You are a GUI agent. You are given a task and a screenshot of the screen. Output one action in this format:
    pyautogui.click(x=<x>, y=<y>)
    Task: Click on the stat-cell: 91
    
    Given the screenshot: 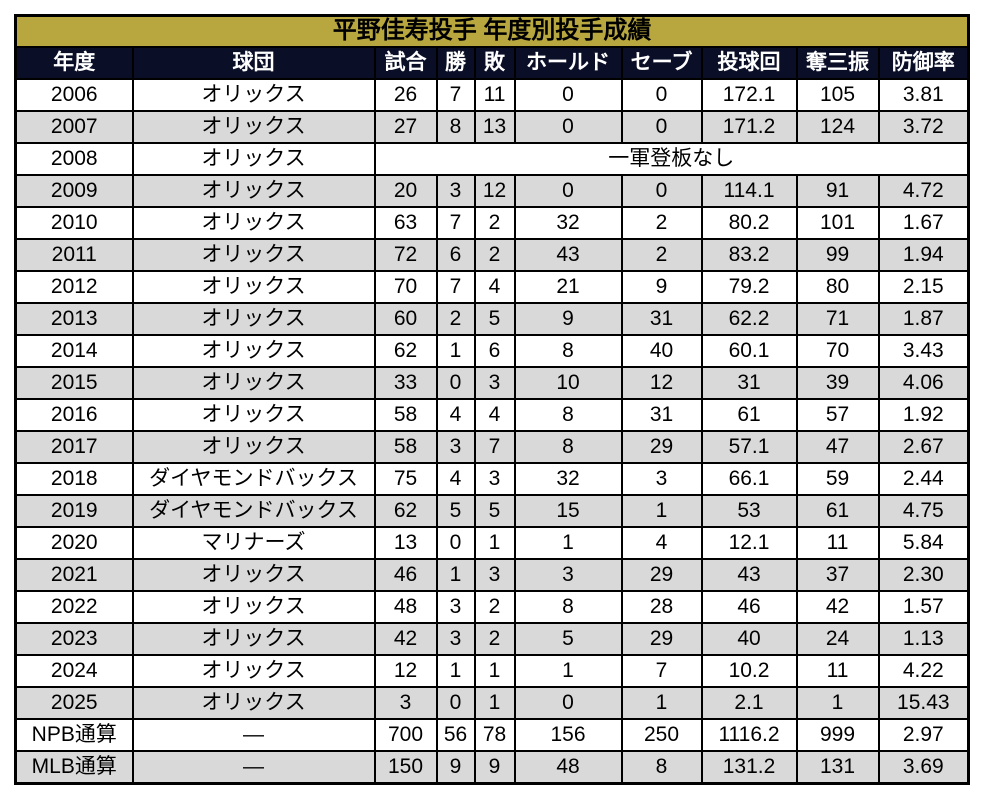 What is the action you would take?
    pyautogui.click(x=837, y=191)
    